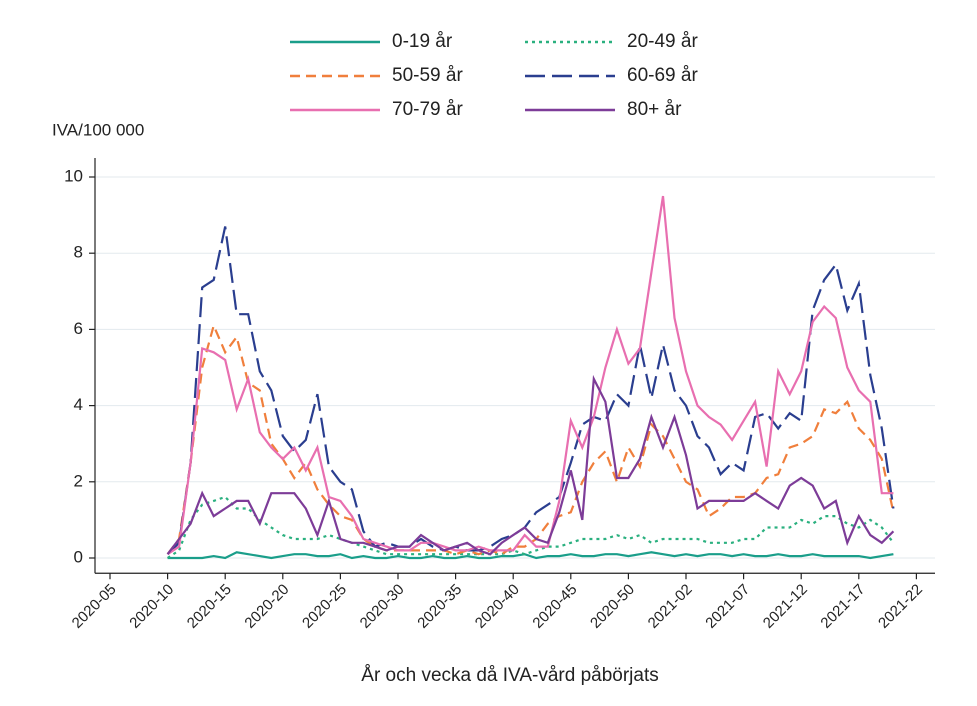 Image resolution: width=977 pixels, height=706 pixels. I want to click on x-tick-label: 2020-35, so click(439, 606).